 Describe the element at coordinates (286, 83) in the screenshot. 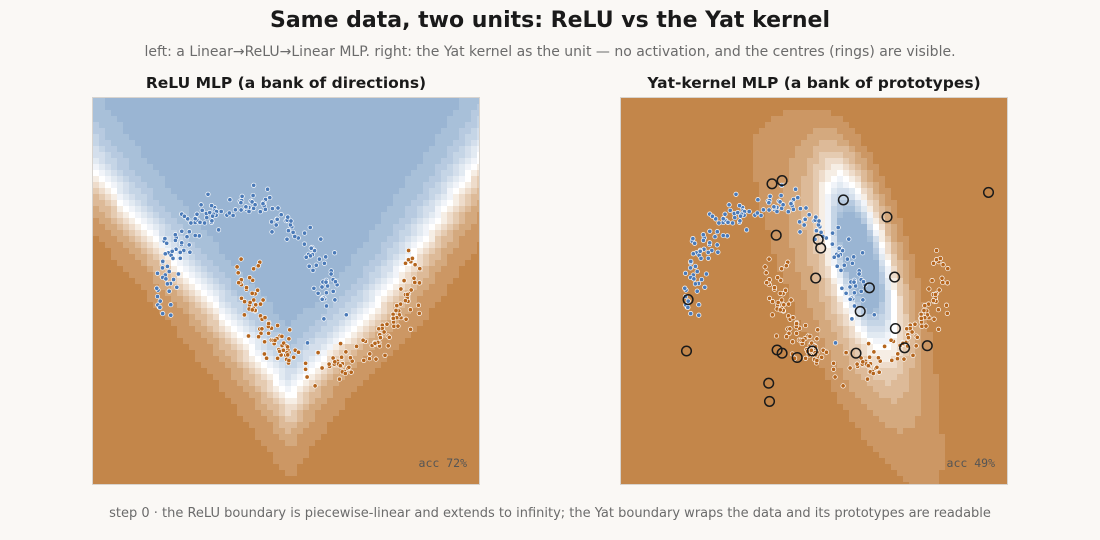

I see `relu-panel-title: ReLU MLP (a bank of directions)` at that location.